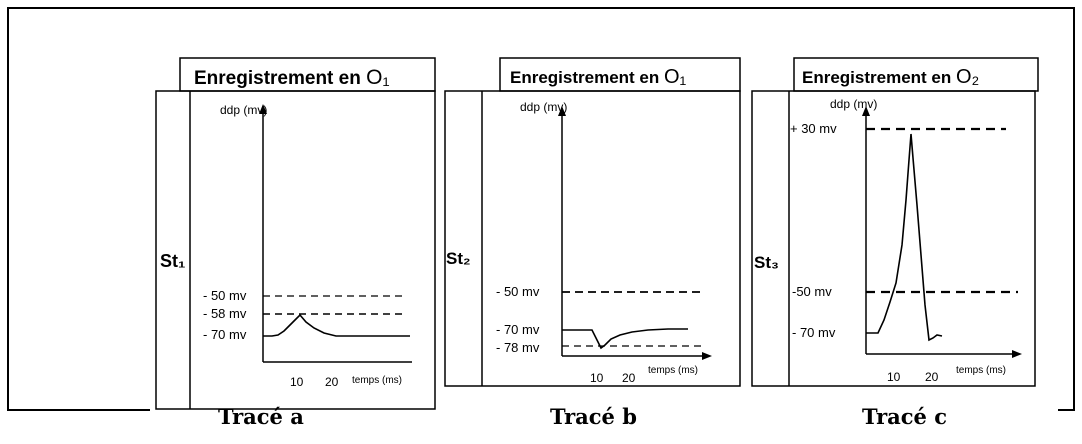 Image resolution: width=1082 pixels, height=444 pixels. I want to click on panel-b-y-arrow, so click(562, 111).